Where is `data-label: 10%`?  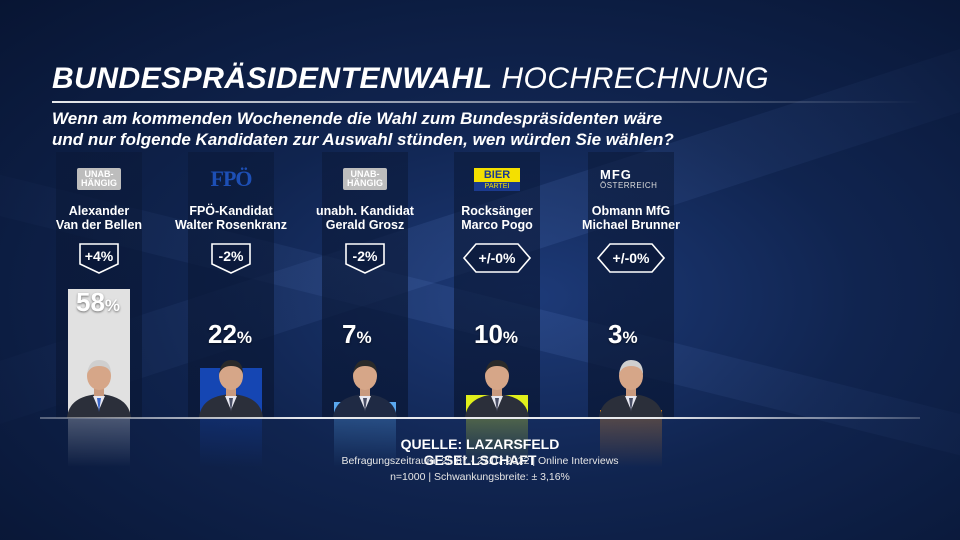 data-label: 10% is located at coordinates (496, 334).